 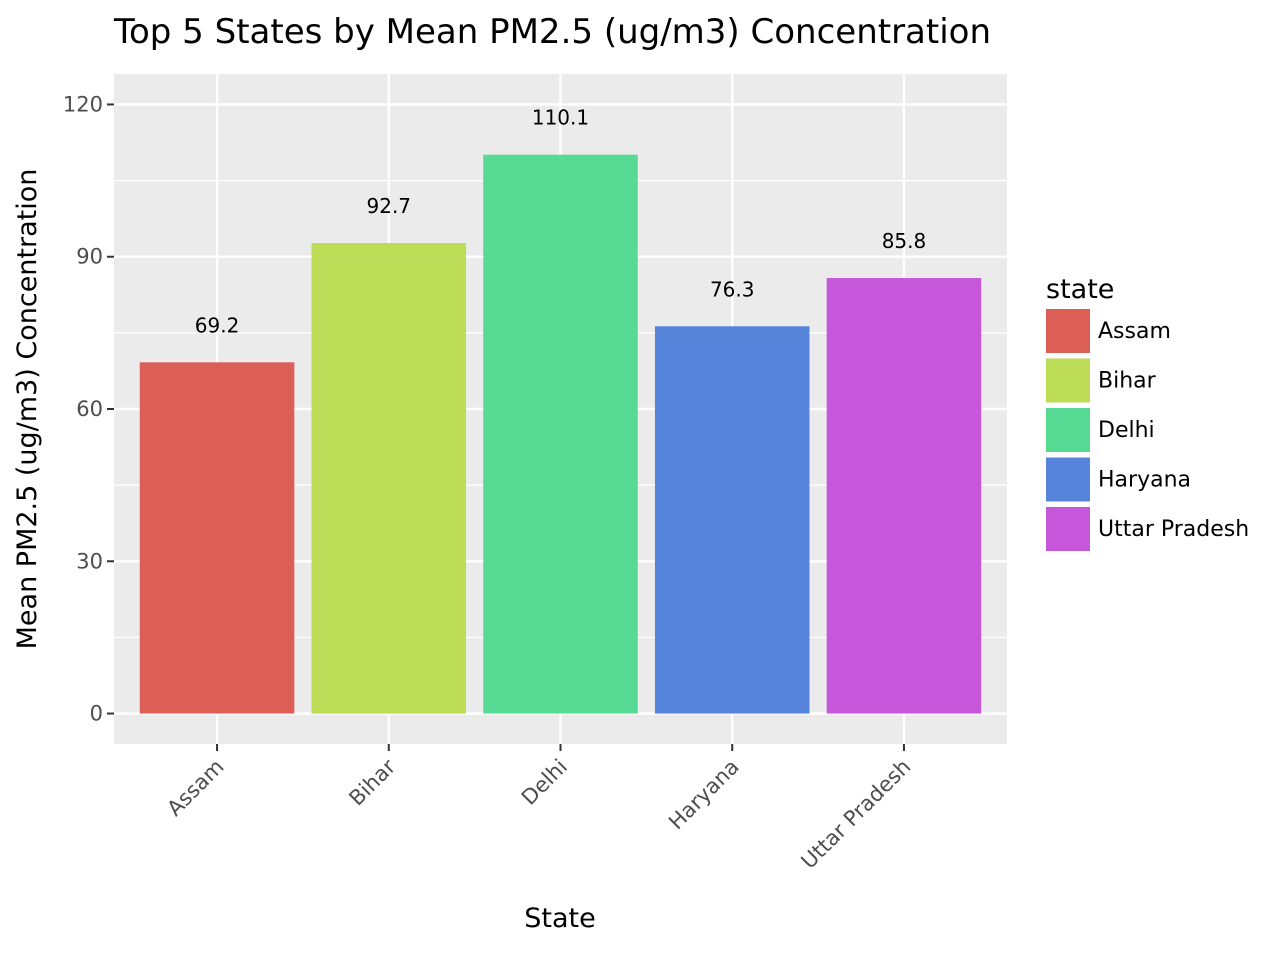 I want to click on data-label: 92.7, so click(x=389, y=206).